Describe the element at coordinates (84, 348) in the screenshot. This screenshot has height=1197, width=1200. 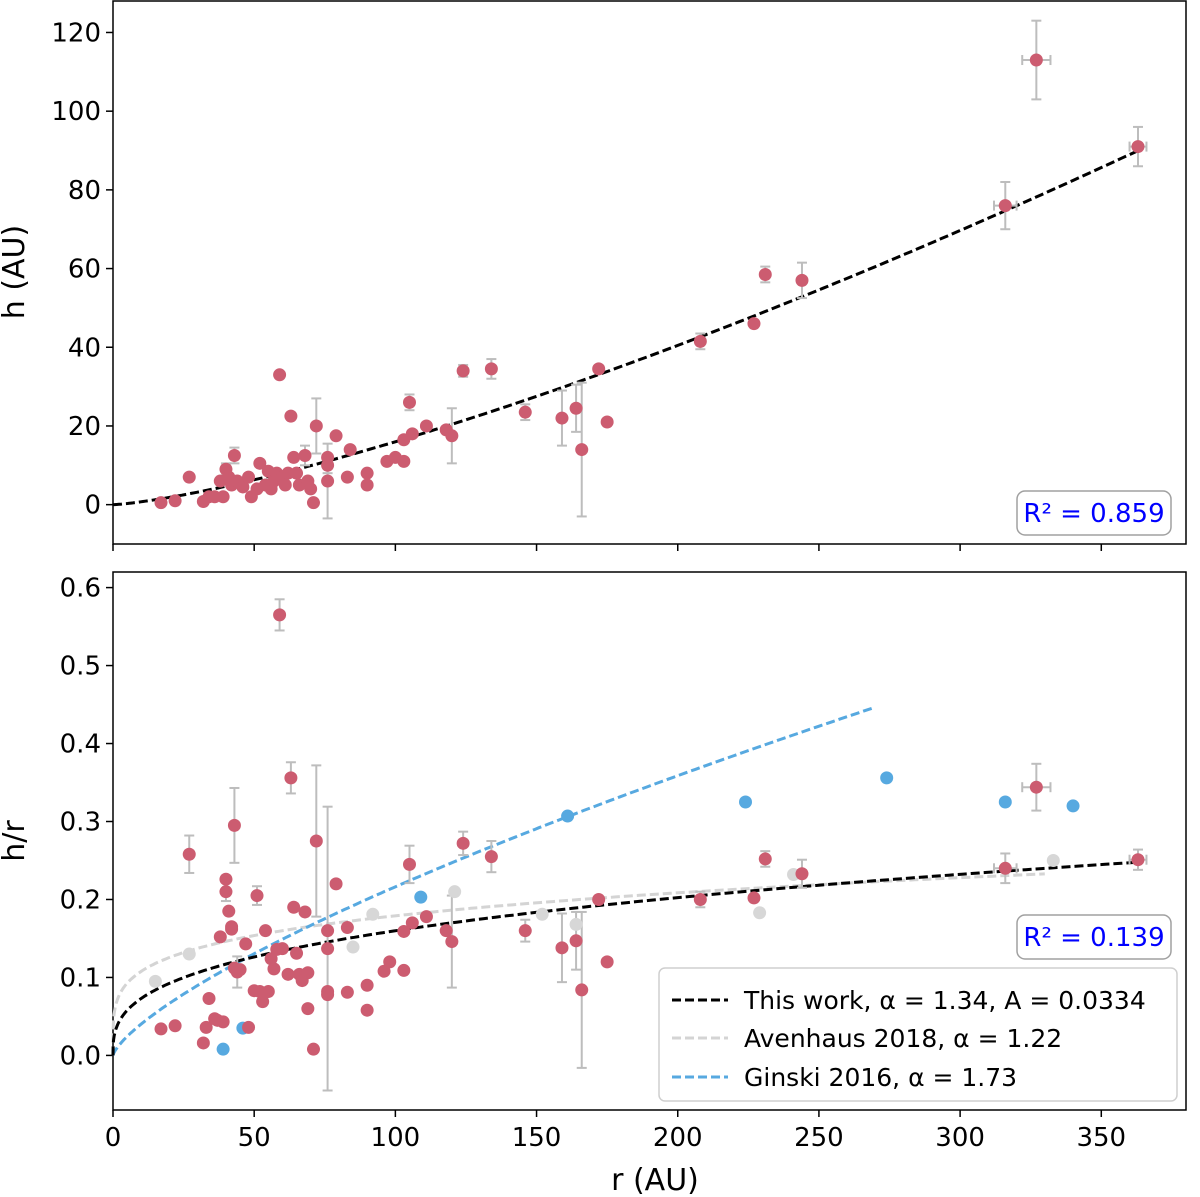
I see `top-ytick-label: 40` at that location.